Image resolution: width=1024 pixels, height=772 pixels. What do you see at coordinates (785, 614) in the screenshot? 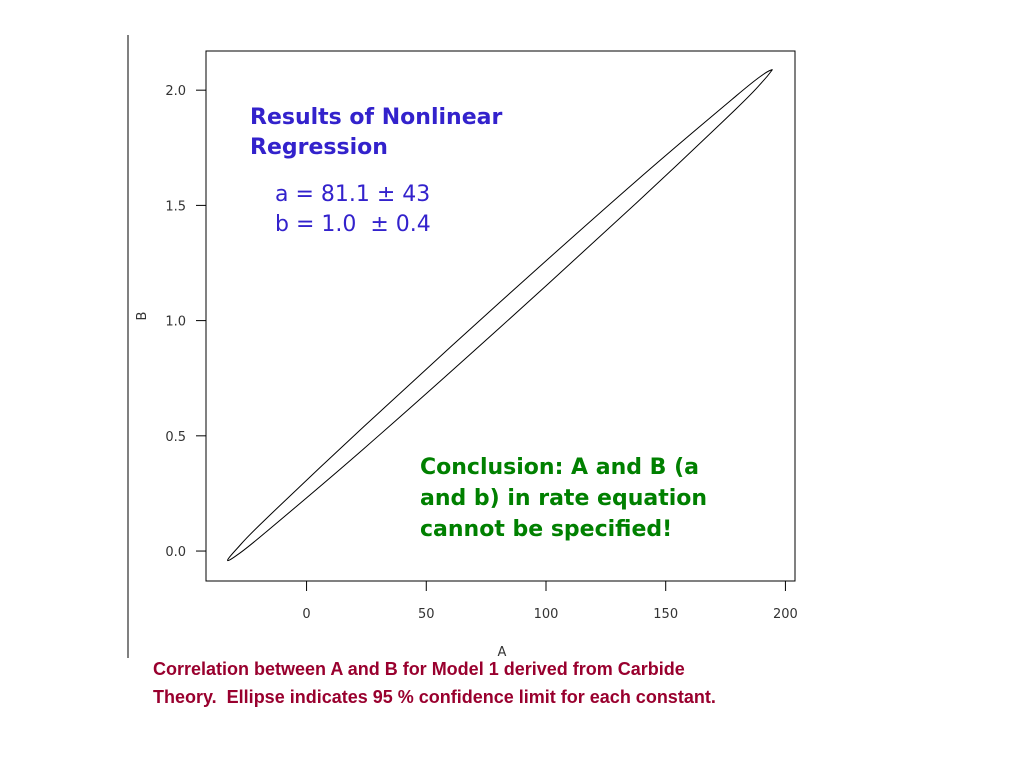
I see `x-tick-label: 200` at bounding box center [785, 614].